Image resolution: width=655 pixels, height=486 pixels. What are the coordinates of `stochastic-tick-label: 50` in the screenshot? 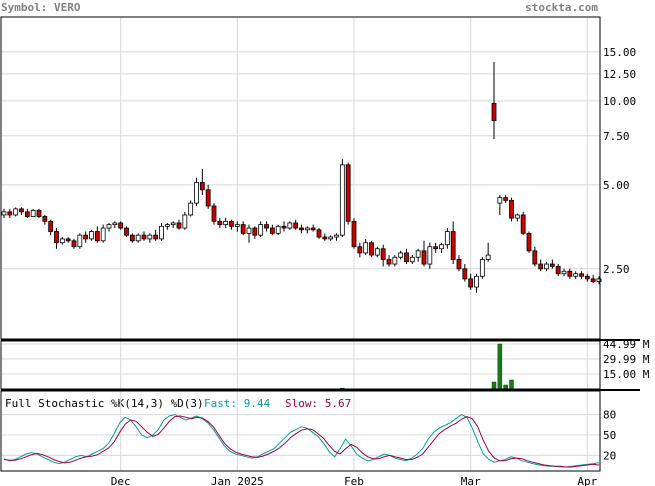 It's located at (609, 435).